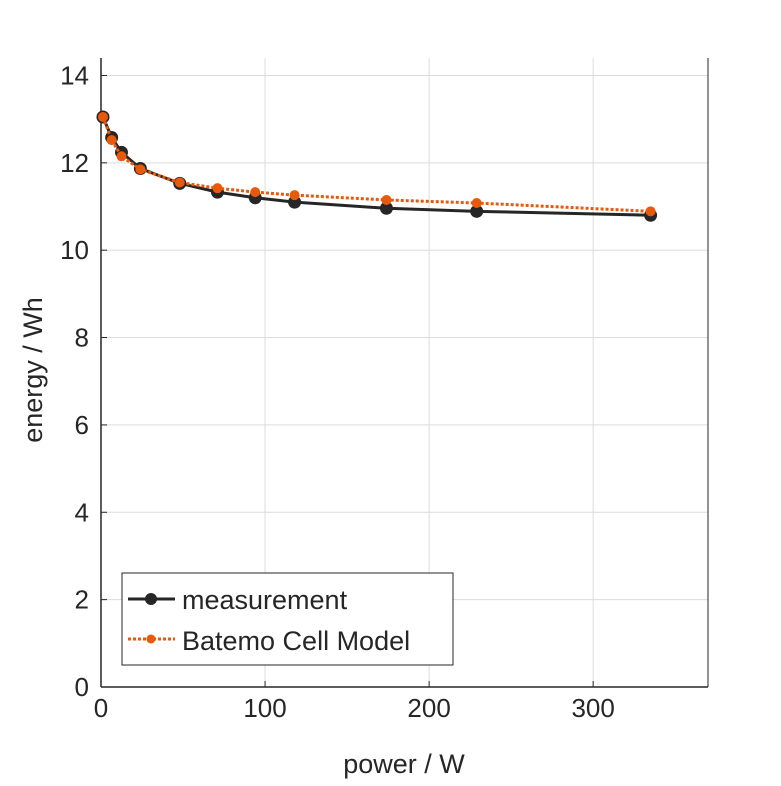  I want to click on series-group, so click(377, 166).